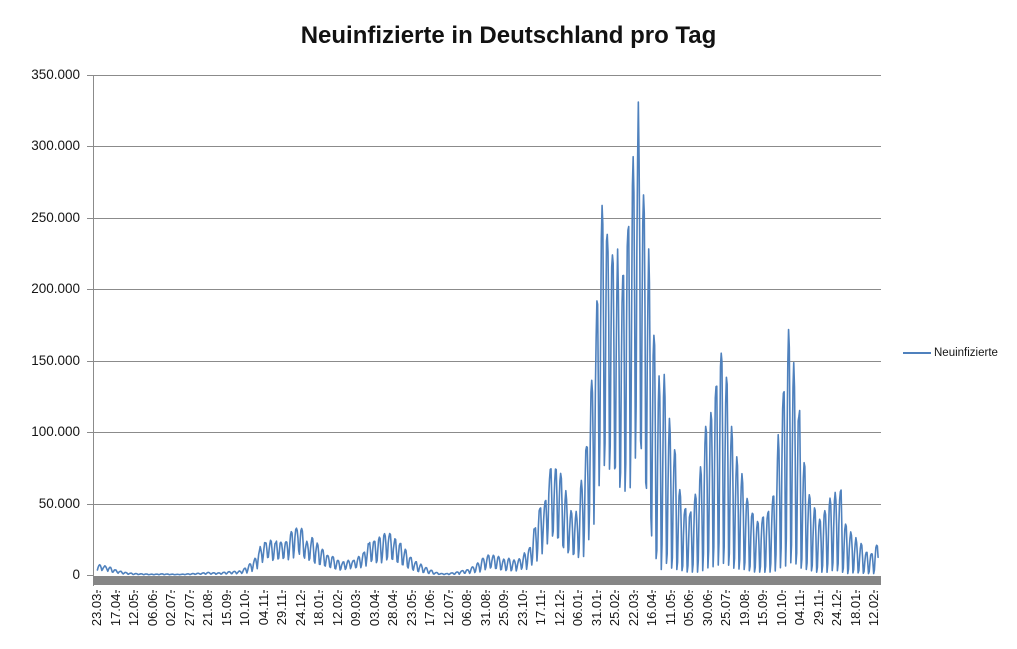  What do you see at coordinates (559, 608) in the screenshot?
I see `x-axis-label: 12.12.` at bounding box center [559, 608].